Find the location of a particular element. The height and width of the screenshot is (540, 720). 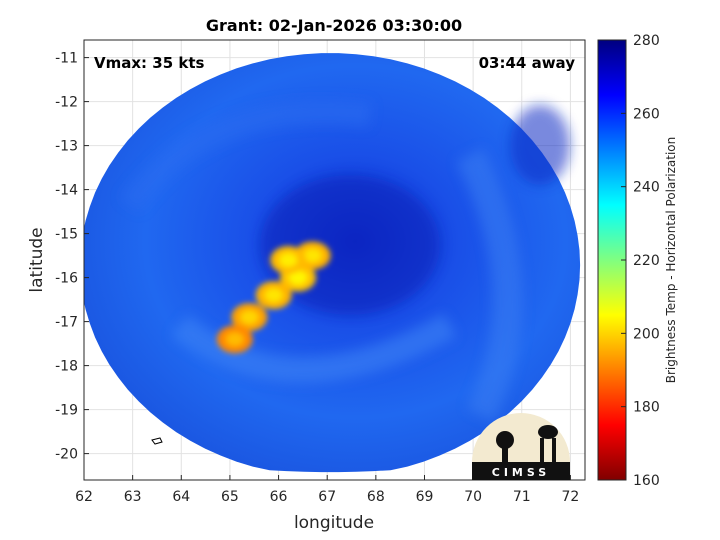

x-tick-label: 70 is located at coordinates (473, 497).